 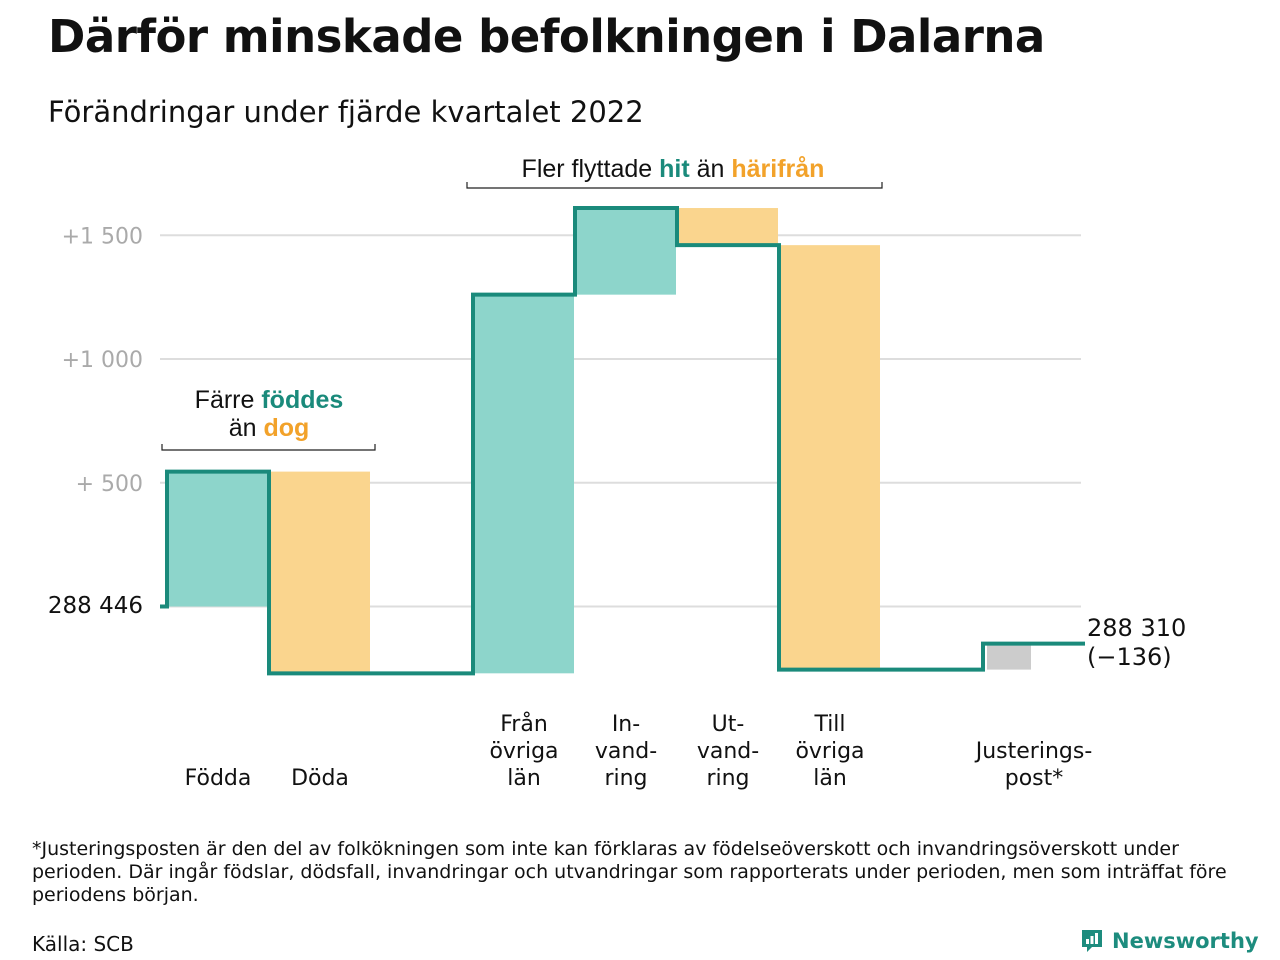 I want to click on annotation-highlight-here: hit, so click(x=674, y=169).